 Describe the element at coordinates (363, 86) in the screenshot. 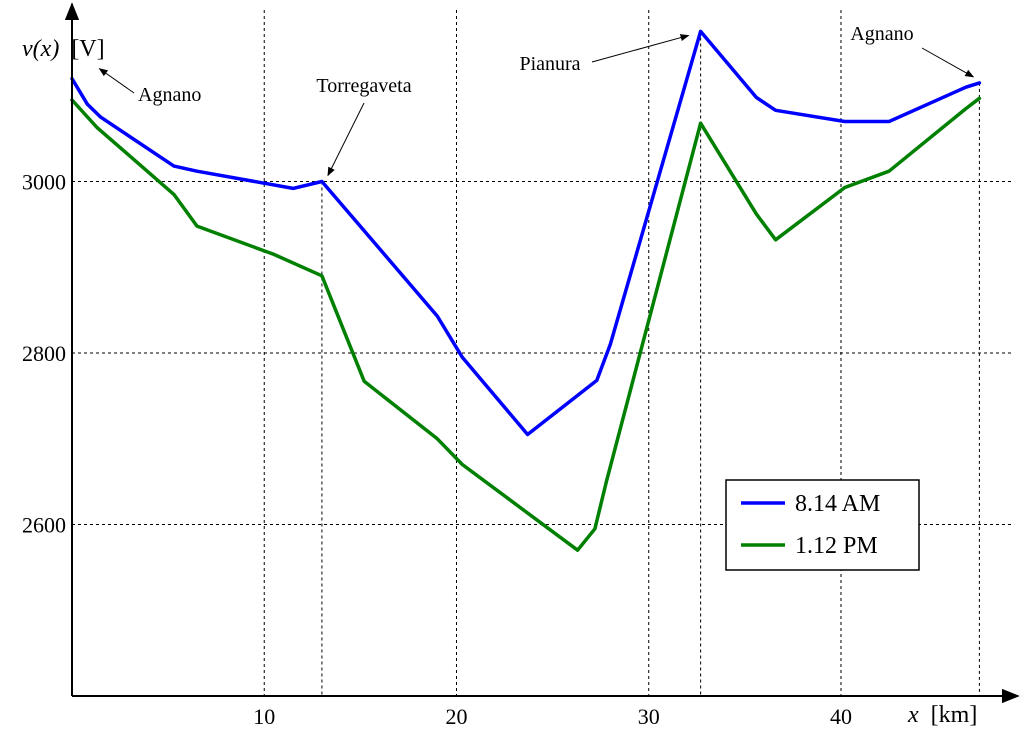

I see `annotation-label: Torregaveta` at that location.